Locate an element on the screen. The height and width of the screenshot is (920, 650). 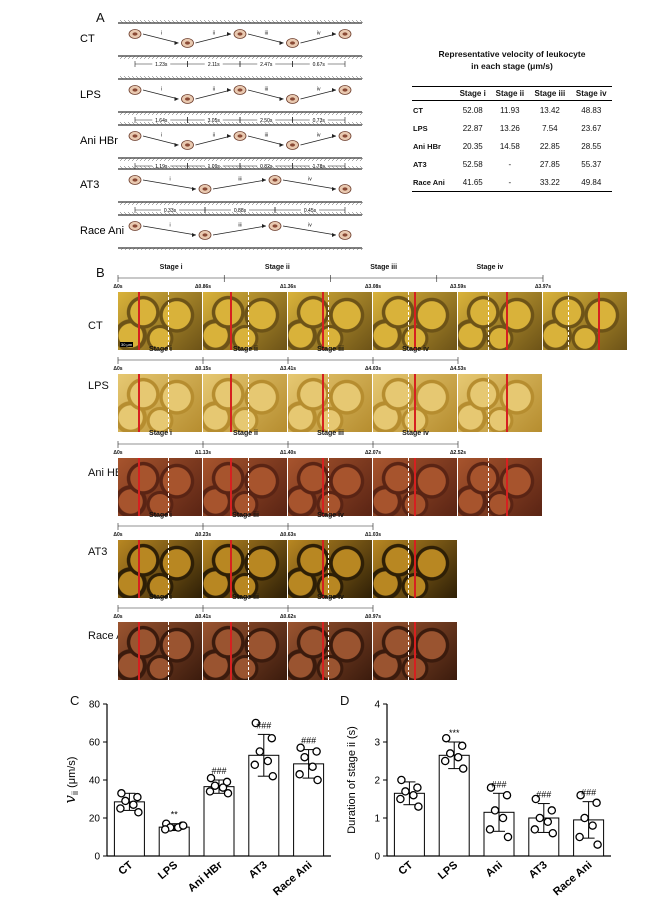
frame-time-label: Δ2.52s is located at coordinates (458, 453).